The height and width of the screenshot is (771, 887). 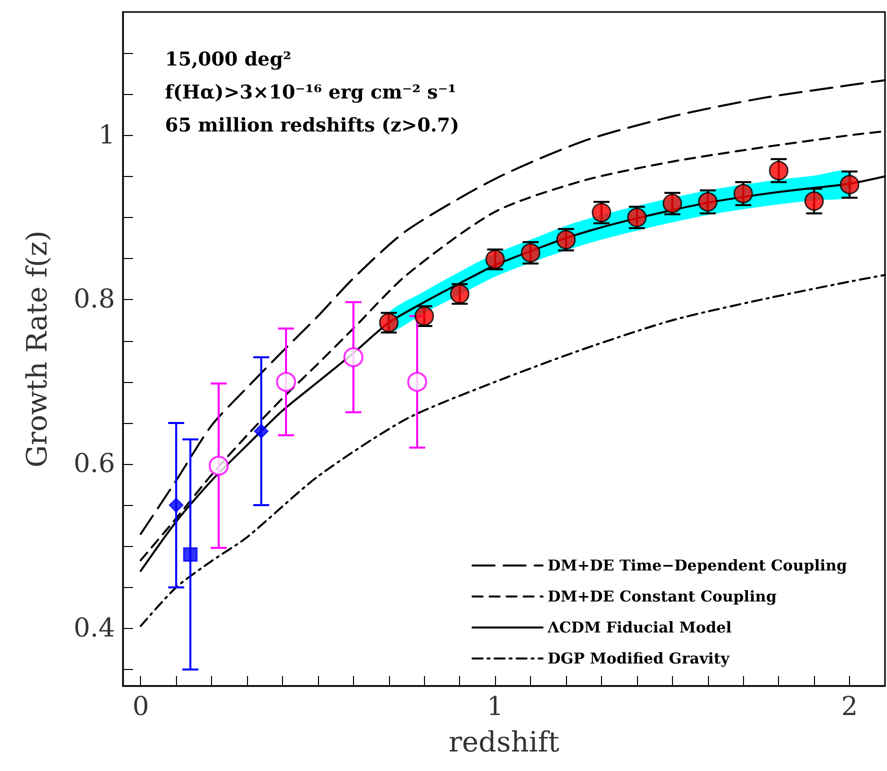 What do you see at coordinates (698, 565) in the screenshot?
I see `legend-label: DM+DE Time−Dependent Coupling` at bounding box center [698, 565].